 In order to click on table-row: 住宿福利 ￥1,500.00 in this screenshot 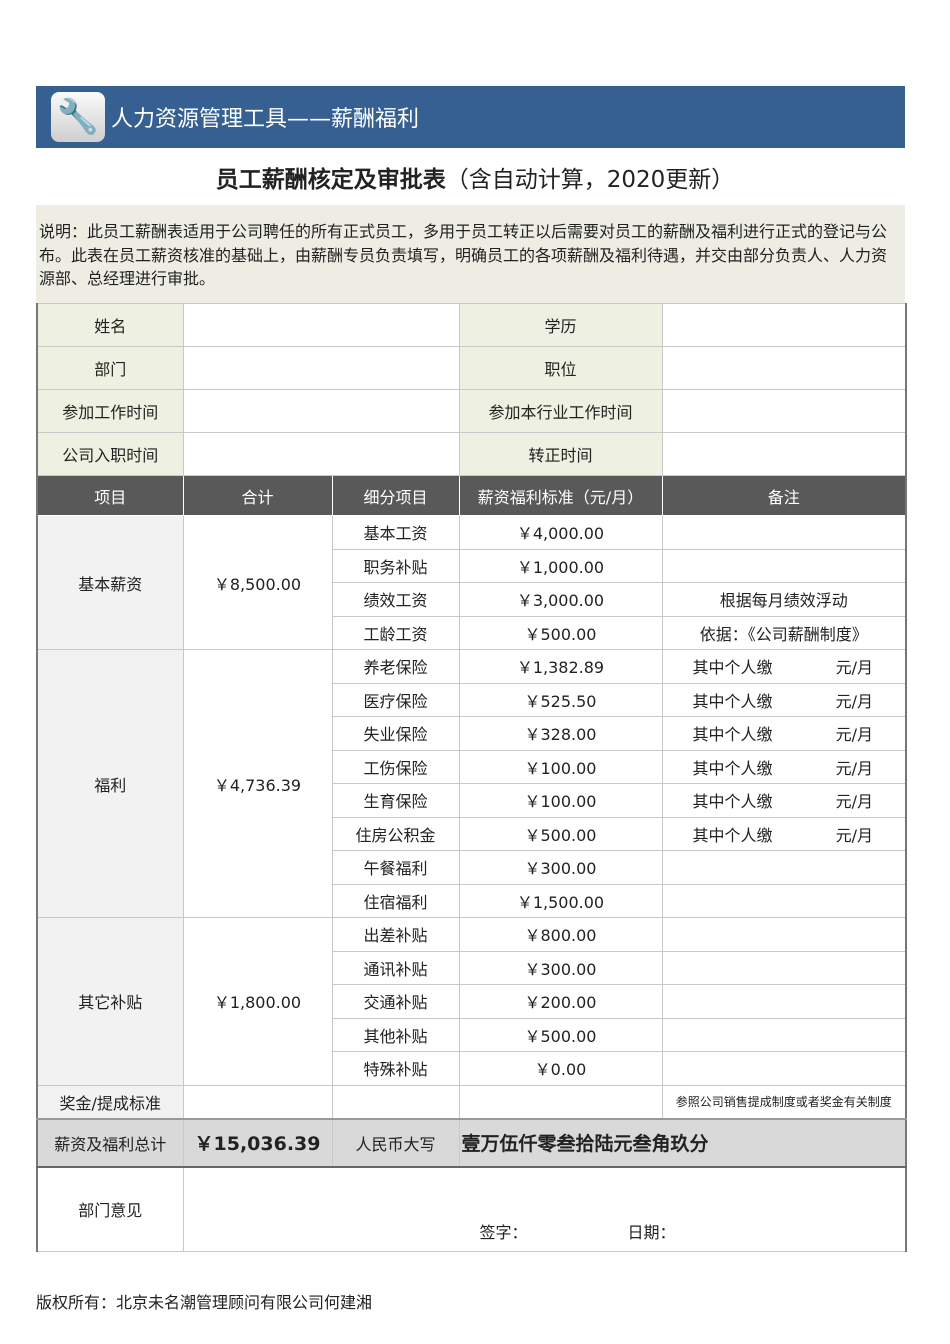, I will do `click(472, 900)`.